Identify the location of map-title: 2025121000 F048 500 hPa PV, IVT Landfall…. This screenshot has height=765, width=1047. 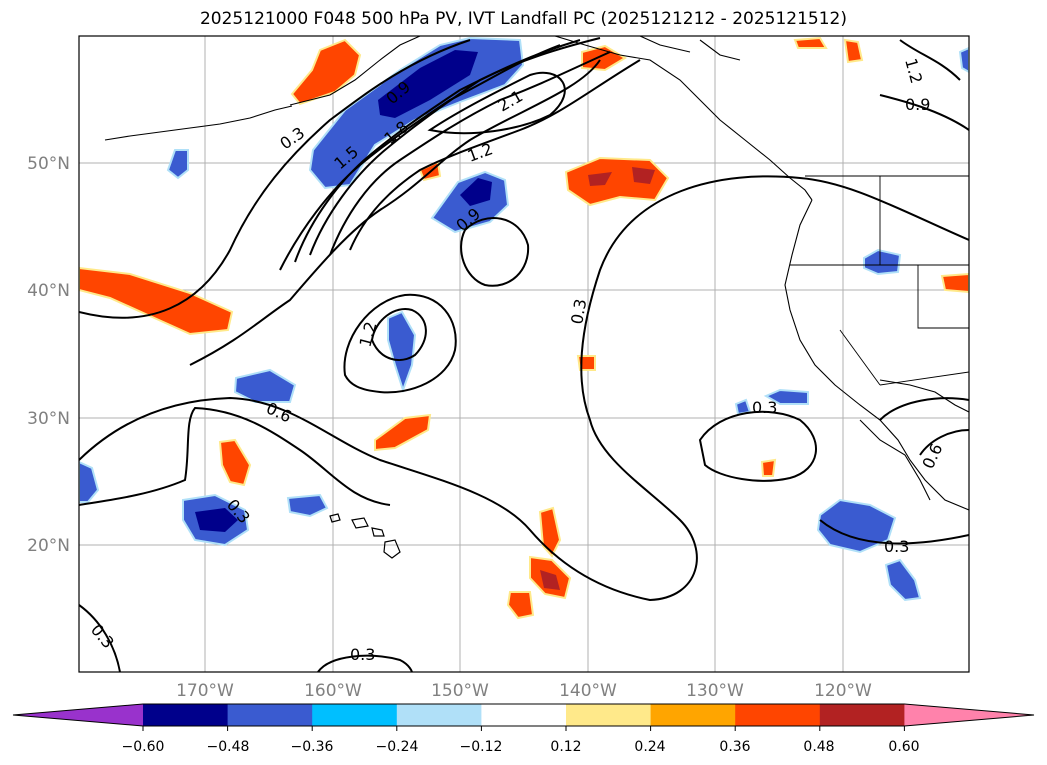
(523, 19).